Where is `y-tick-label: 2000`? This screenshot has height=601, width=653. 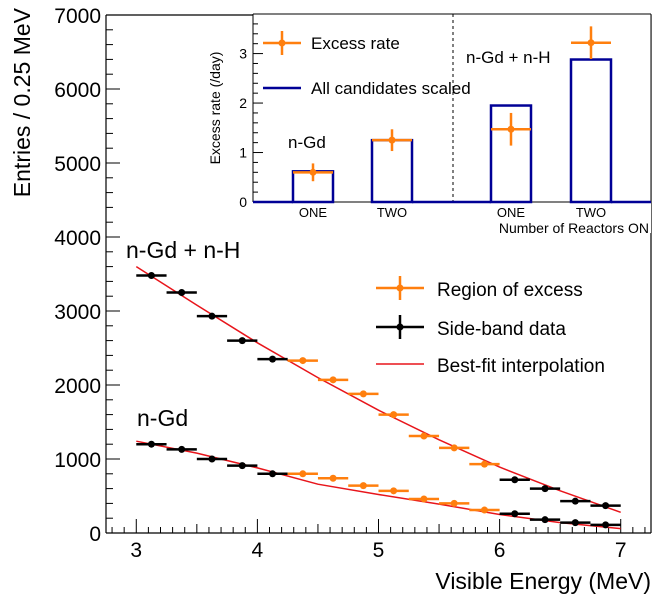 y-tick-label: 2000 is located at coordinates (77, 386).